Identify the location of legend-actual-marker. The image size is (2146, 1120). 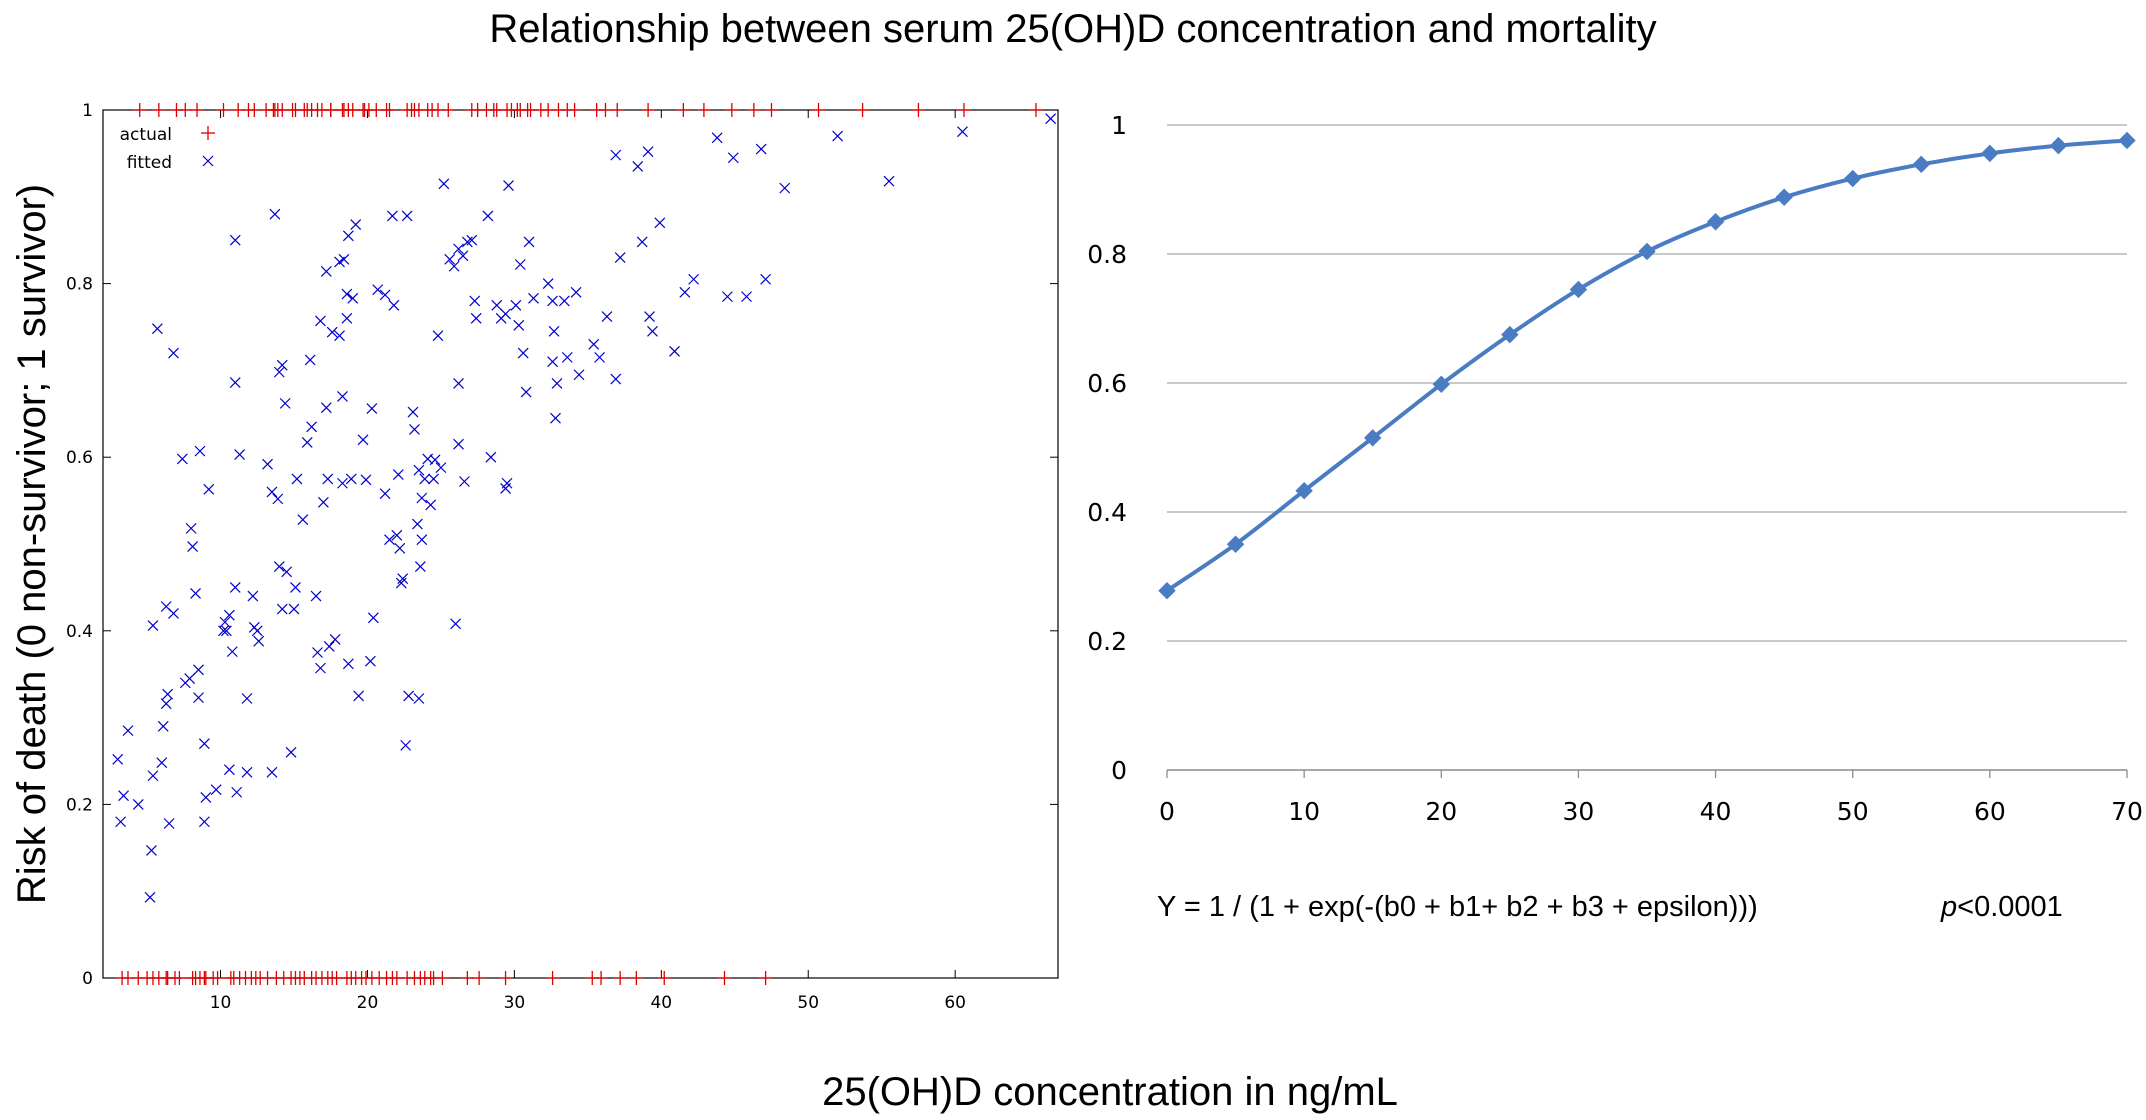
(208, 133).